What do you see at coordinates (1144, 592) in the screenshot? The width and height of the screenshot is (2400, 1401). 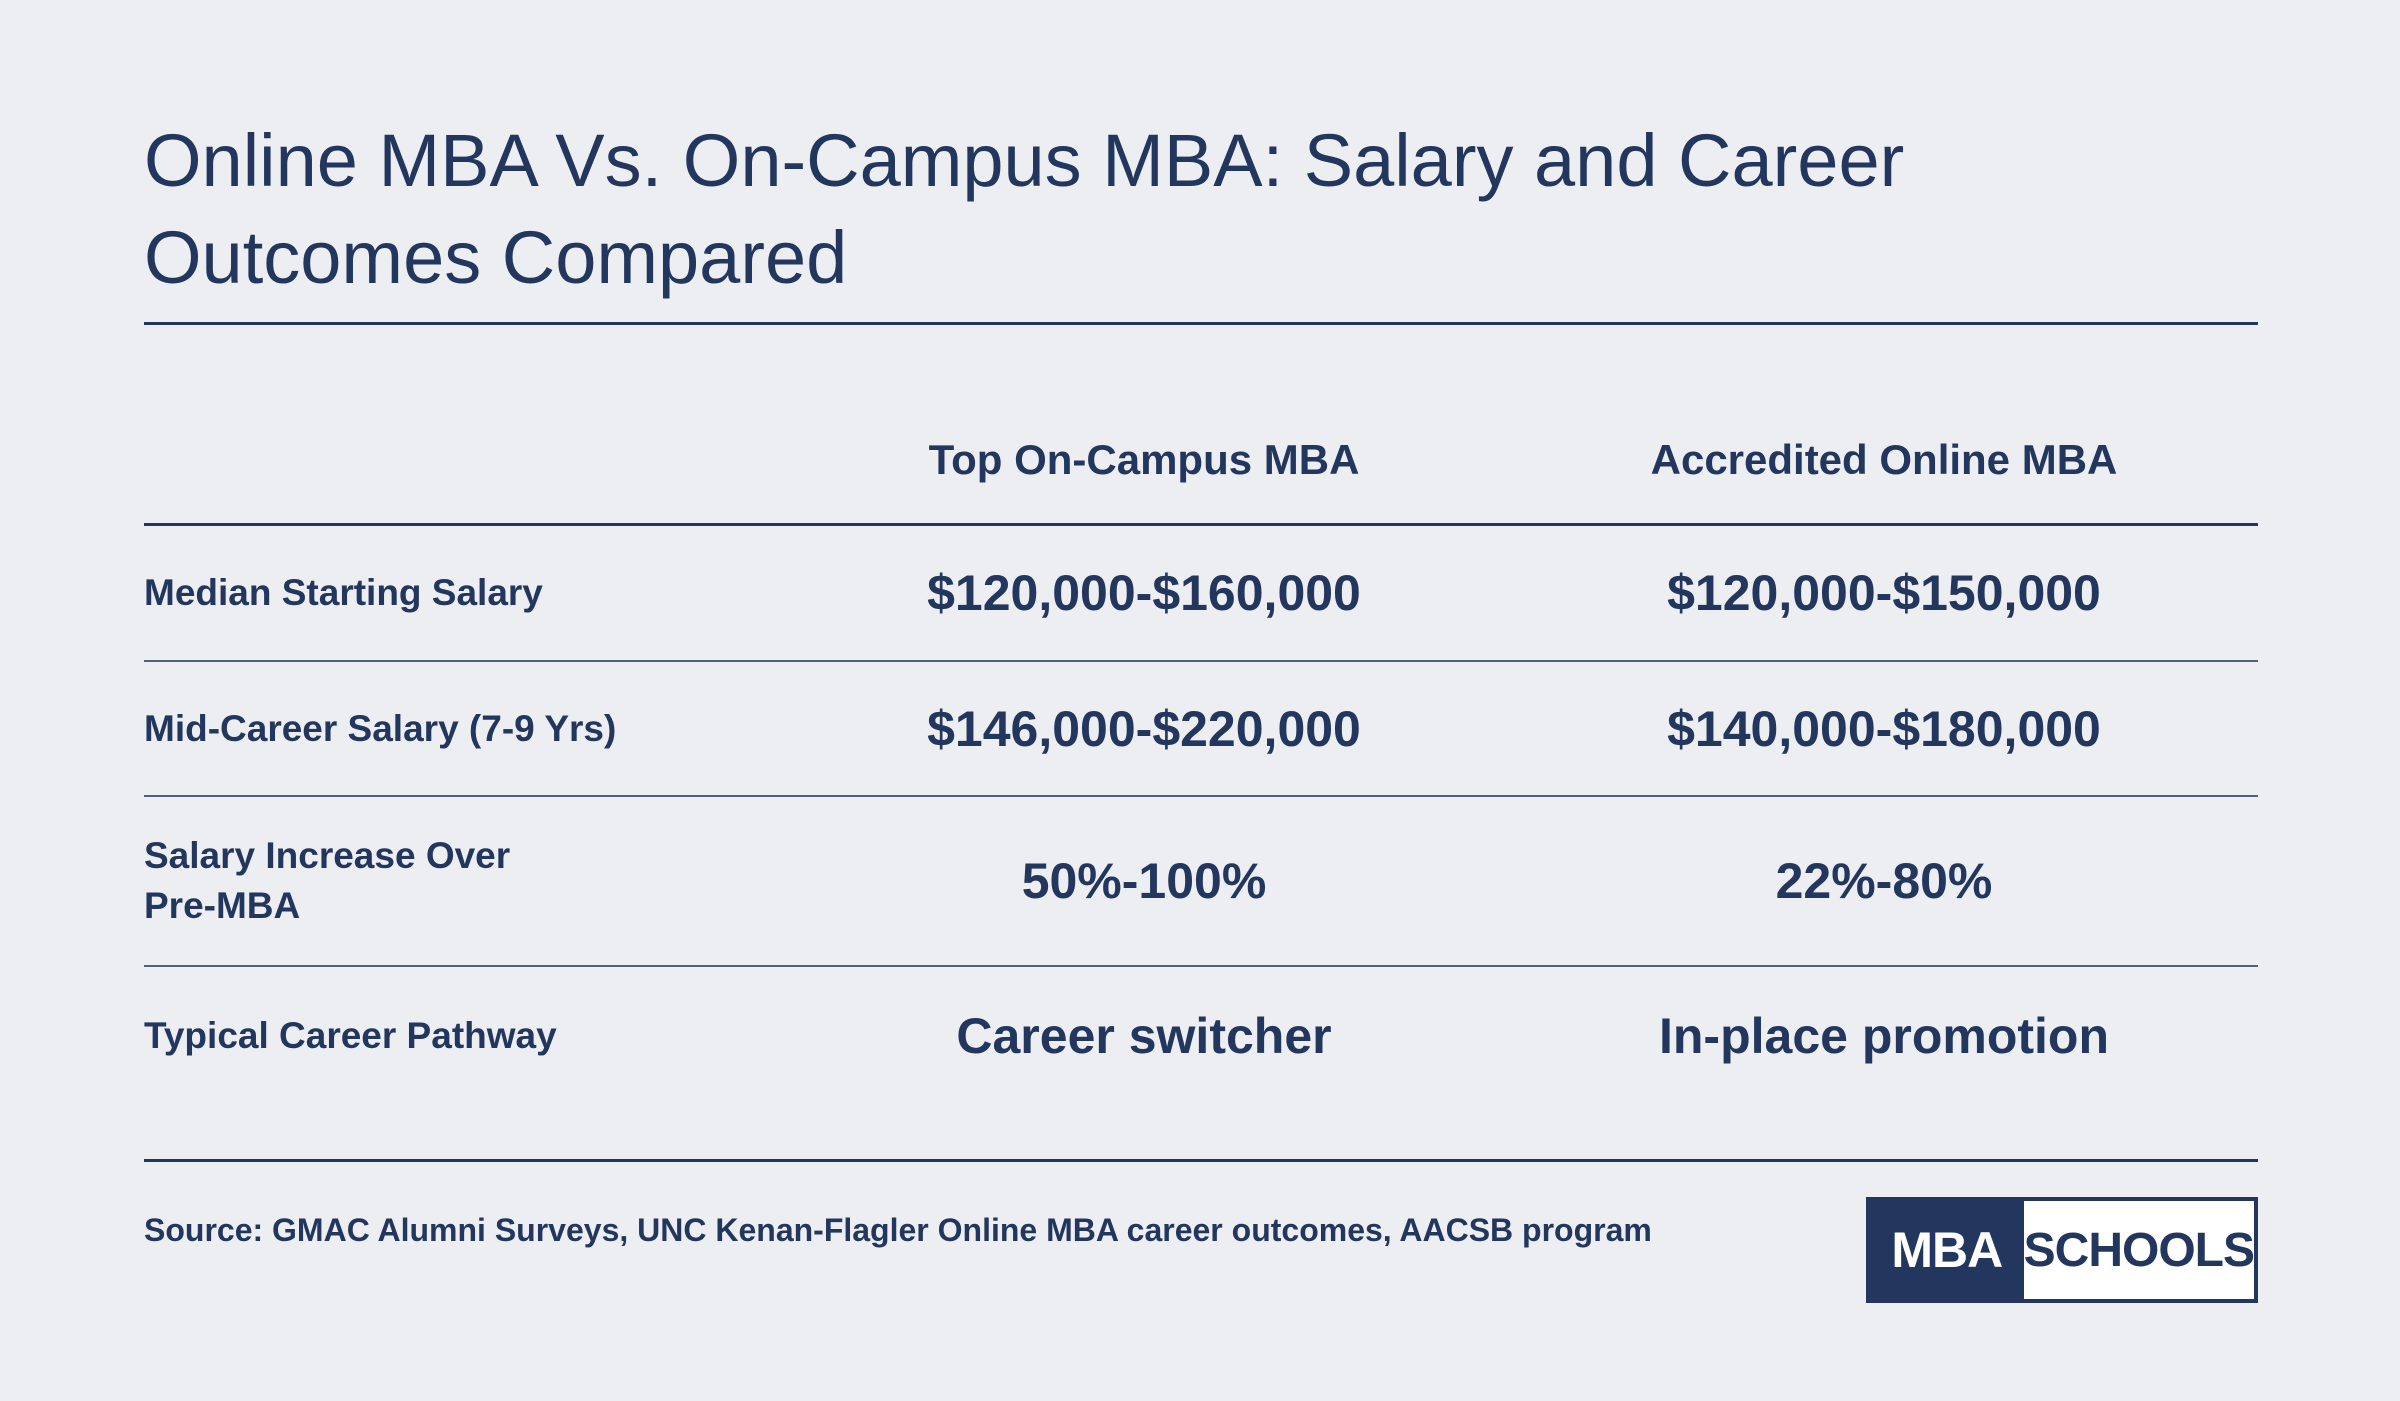 I see `cell-on-campus: $120,000-$160,000` at bounding box center [1144, 592].